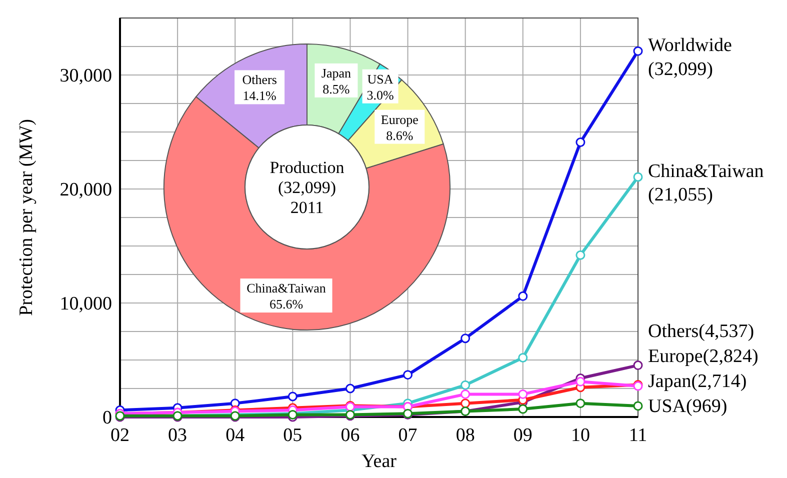 The image size is (787, 478). I want to click on series-label: Worldwide, so click(690, 45).